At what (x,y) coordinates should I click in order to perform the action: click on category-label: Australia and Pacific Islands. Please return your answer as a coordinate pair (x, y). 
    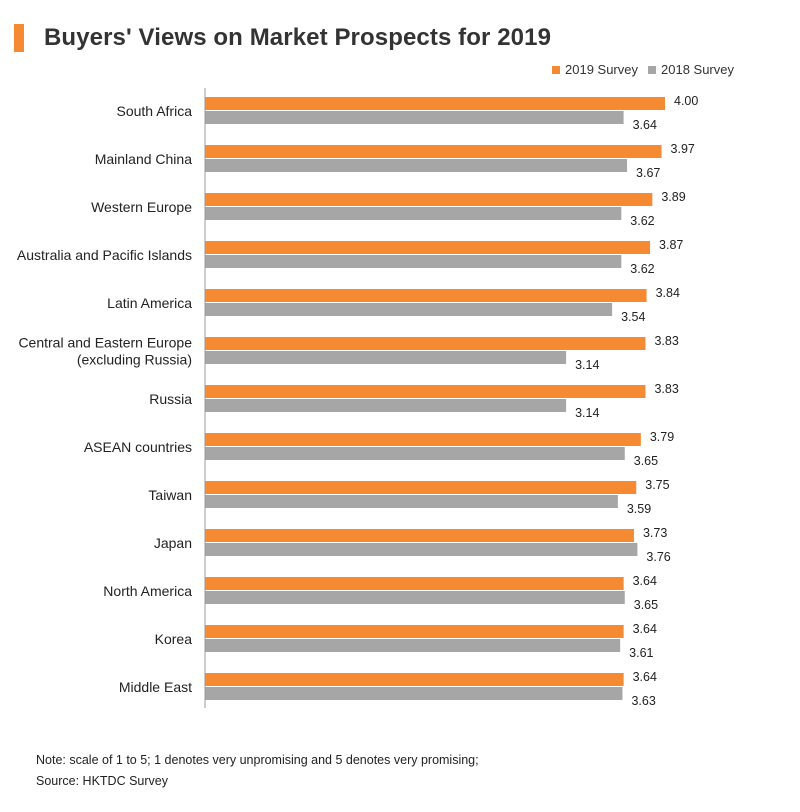
    Looking at the image, I should click on (104, 255).